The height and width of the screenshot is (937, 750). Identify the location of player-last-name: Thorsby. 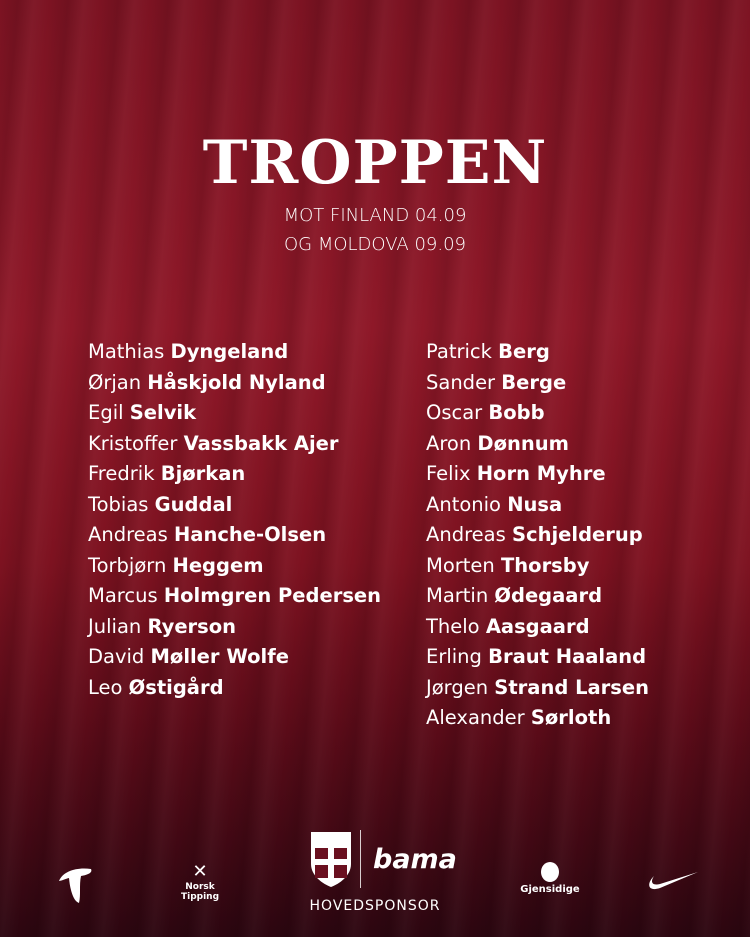
(545, 565).